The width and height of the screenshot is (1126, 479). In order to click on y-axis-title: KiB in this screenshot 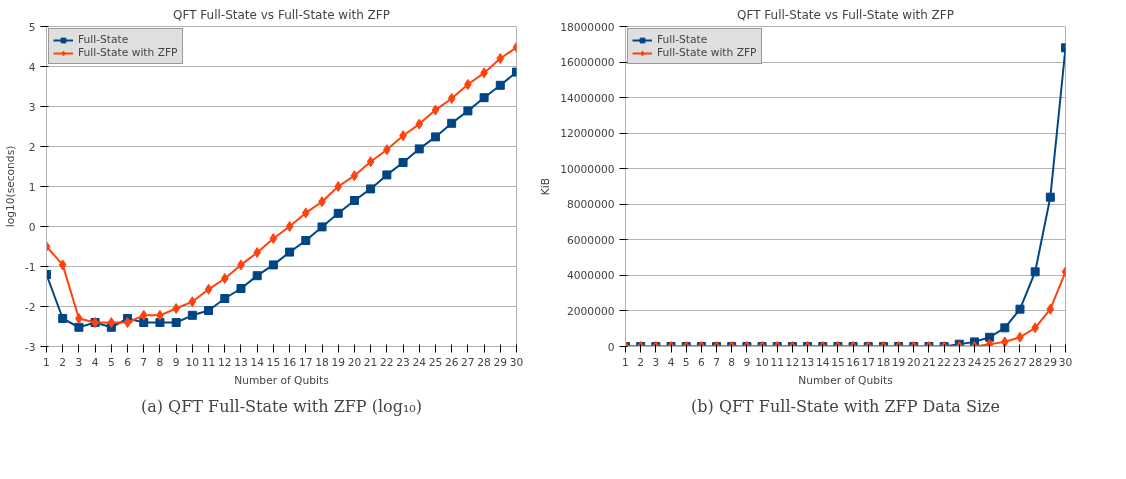, I will do `click(546, 186)`.